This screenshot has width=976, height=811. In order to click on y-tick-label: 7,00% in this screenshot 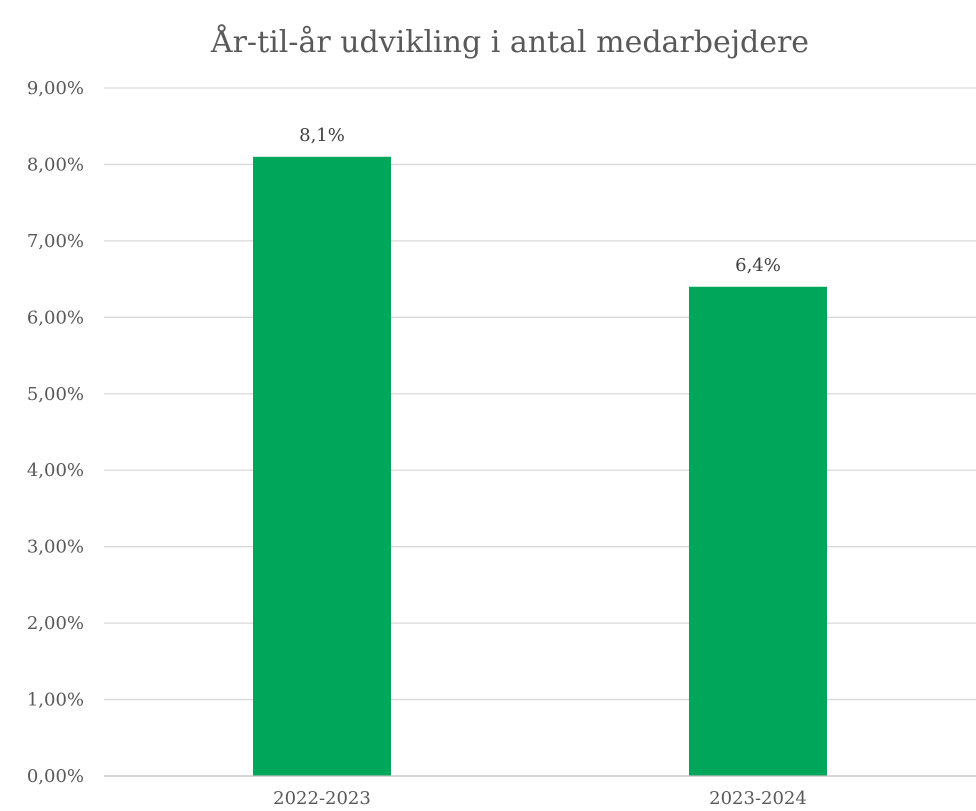, I will do `click(55, 241)`.